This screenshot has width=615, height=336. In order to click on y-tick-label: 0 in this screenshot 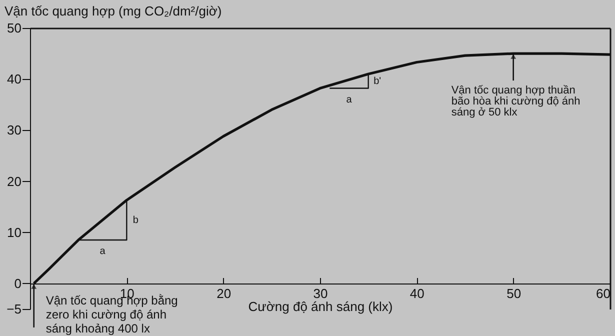, I will do `click(18, 283)`.